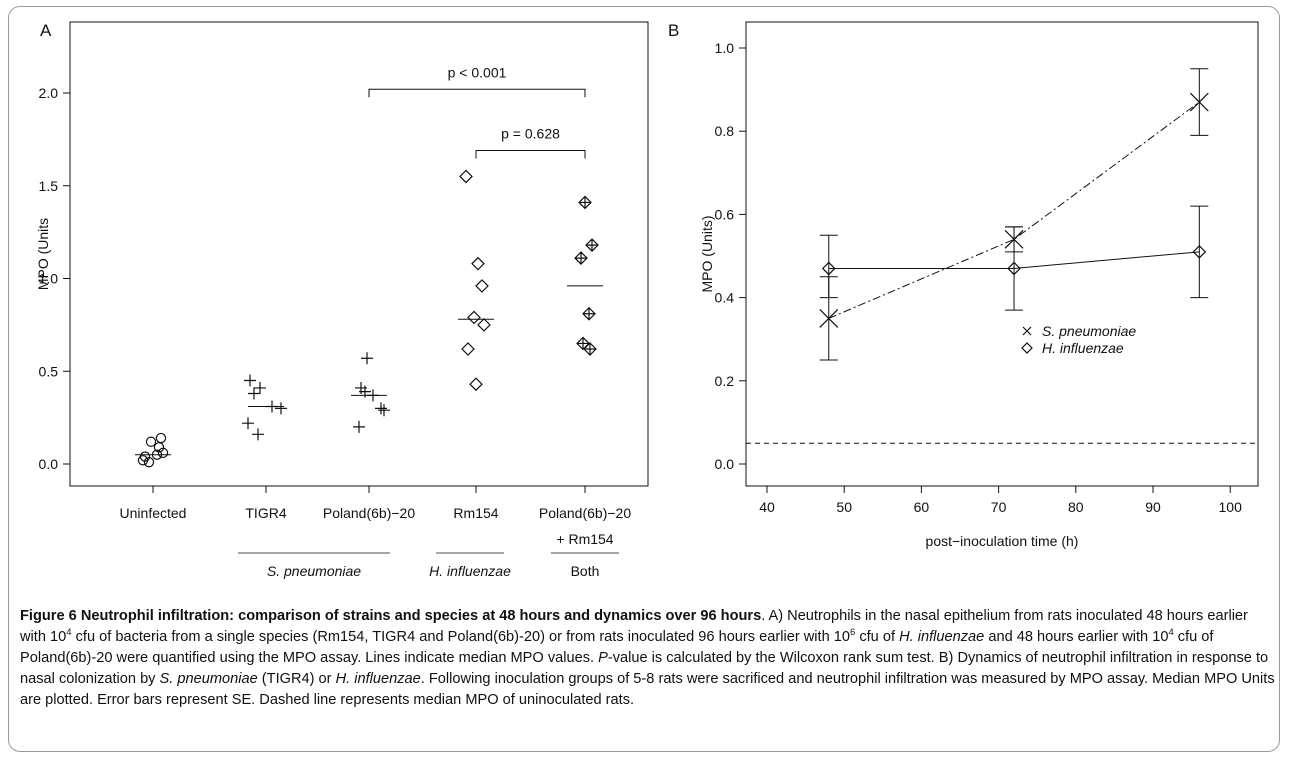  I want to click on y-tick-label: 1.0, so click(725, 48).